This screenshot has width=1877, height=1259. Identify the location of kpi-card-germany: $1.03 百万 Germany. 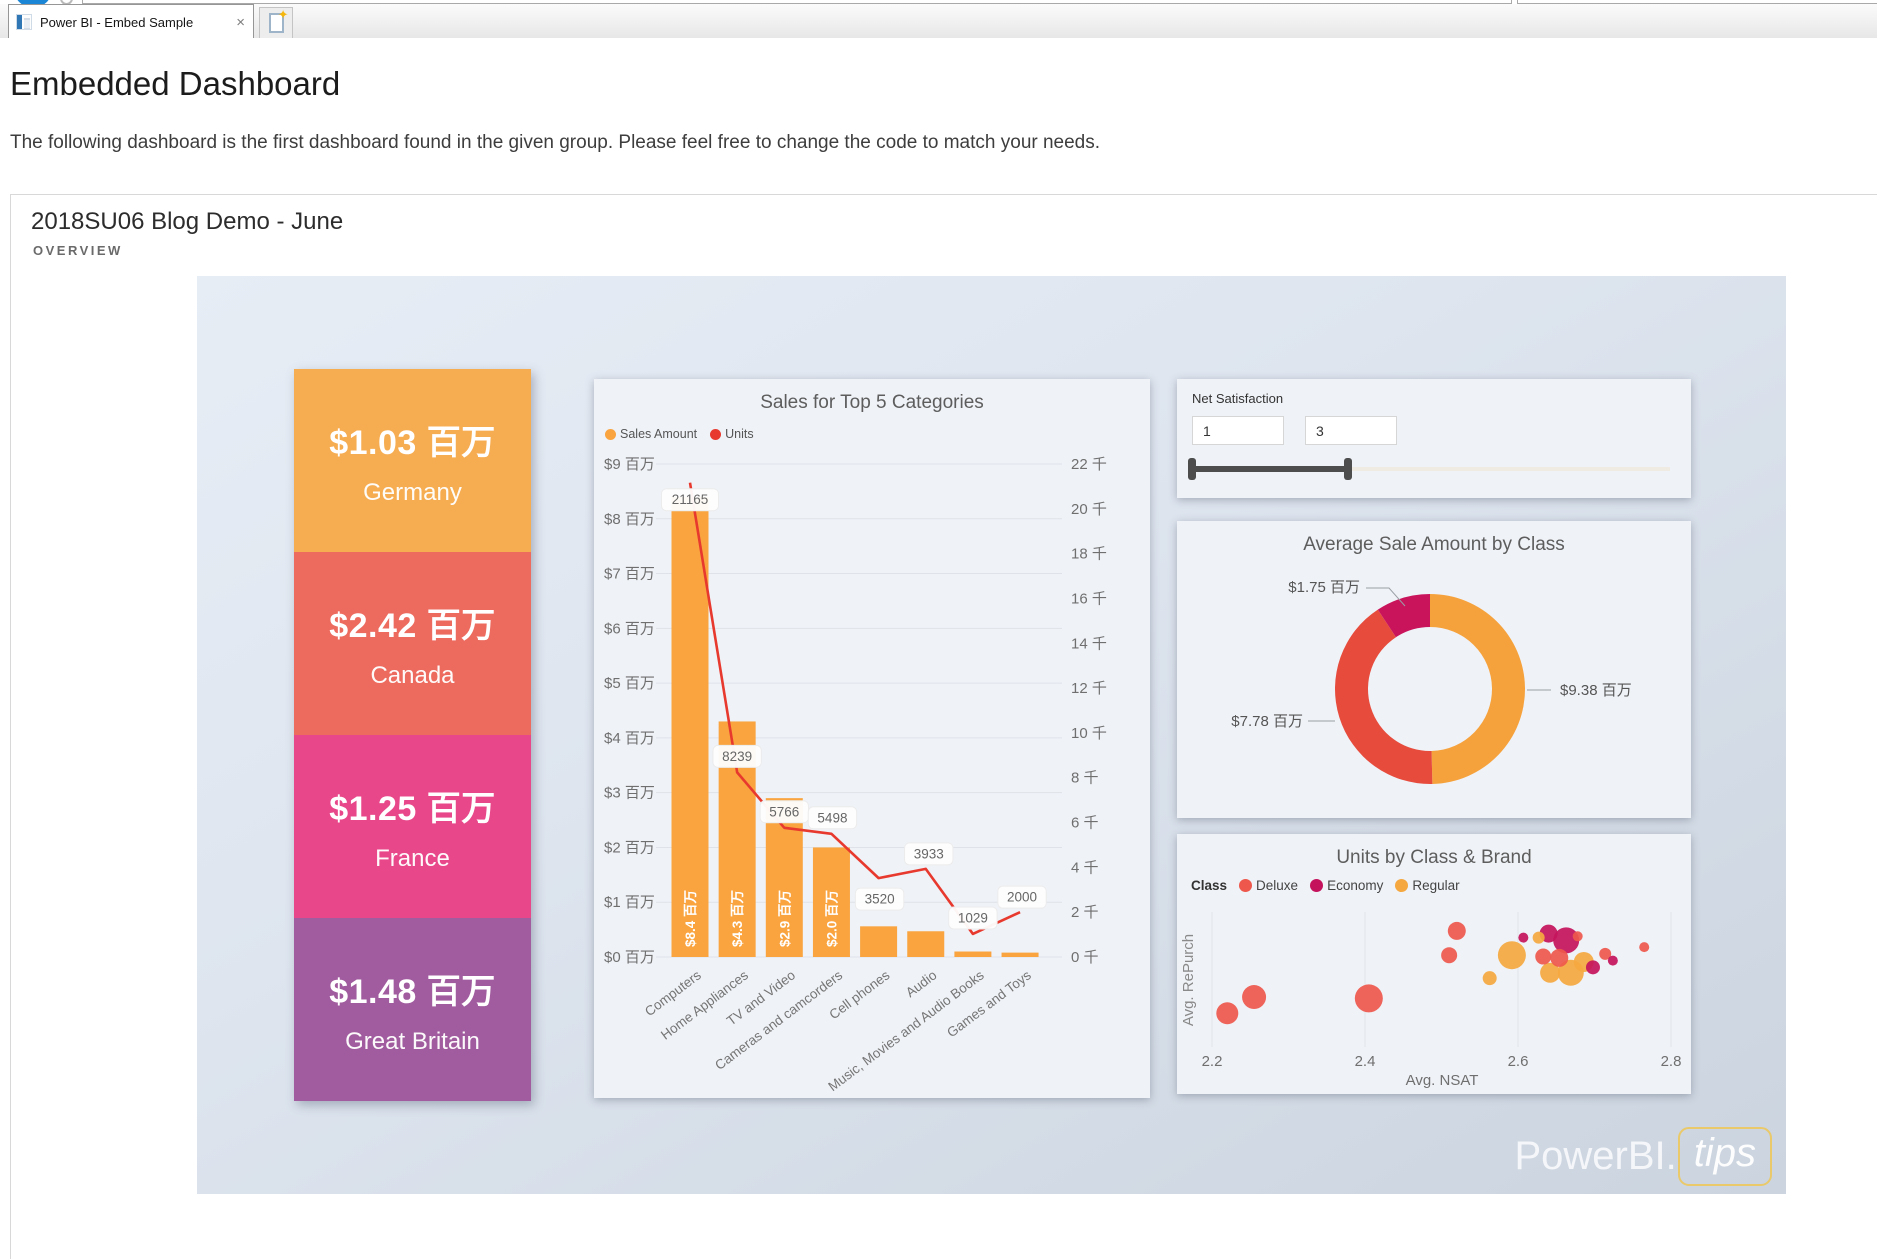
(412, 460).